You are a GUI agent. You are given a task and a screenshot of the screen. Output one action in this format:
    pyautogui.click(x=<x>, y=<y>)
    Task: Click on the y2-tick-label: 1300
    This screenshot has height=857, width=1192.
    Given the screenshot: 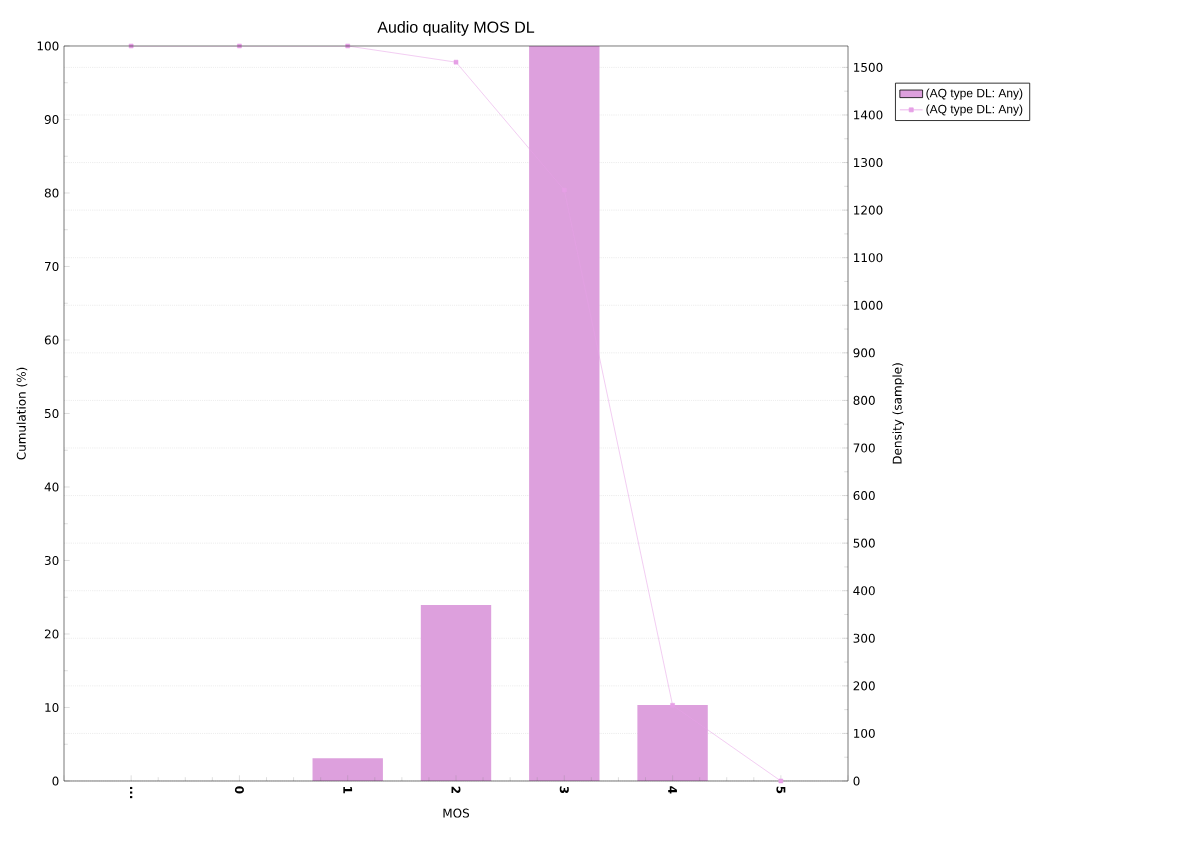 What is the action you would take?
    pyautogui.click(x=868, y=163)
    